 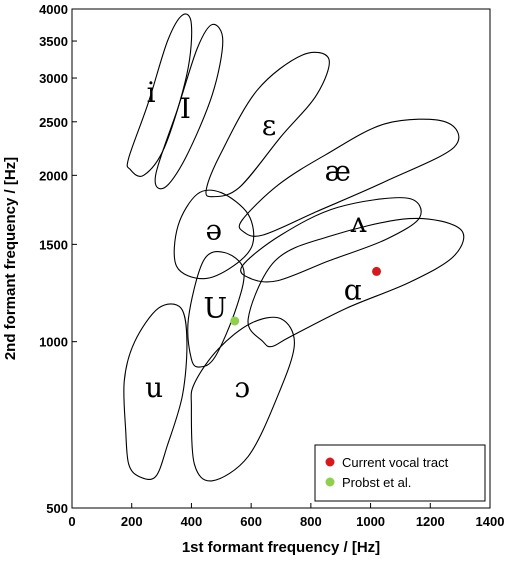 I want to click on vowel-label-6: U, so click(x=216, y=308).